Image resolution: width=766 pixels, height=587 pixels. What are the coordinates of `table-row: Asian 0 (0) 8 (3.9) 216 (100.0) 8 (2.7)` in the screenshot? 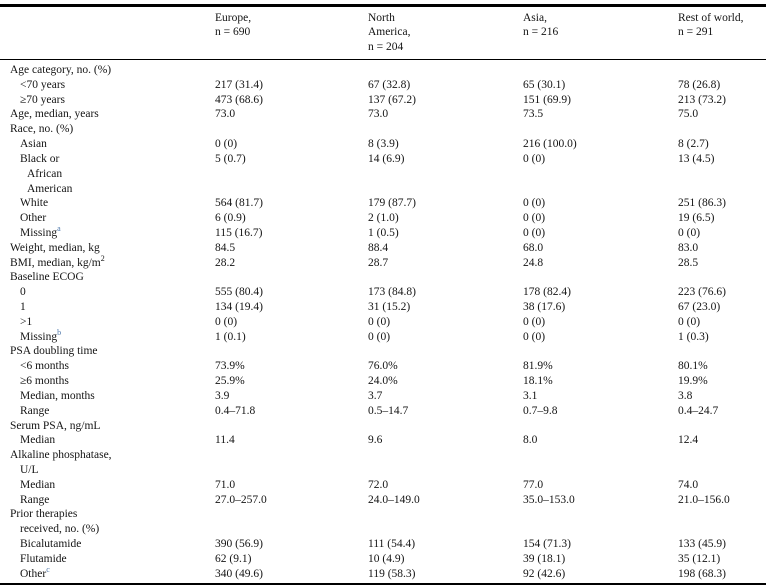 It's located at (383, 144).